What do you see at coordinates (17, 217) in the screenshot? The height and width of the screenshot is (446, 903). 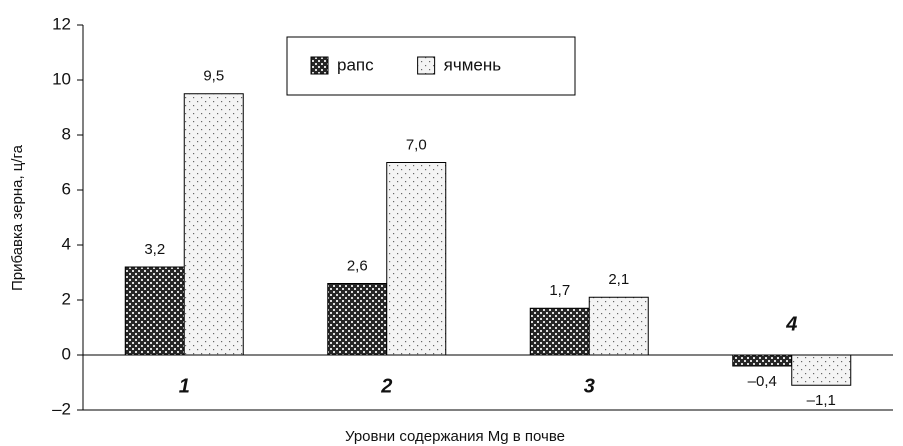 I see `y-axis-label: Прибавка зерна, ц/га` at bounding box center [17, 217].